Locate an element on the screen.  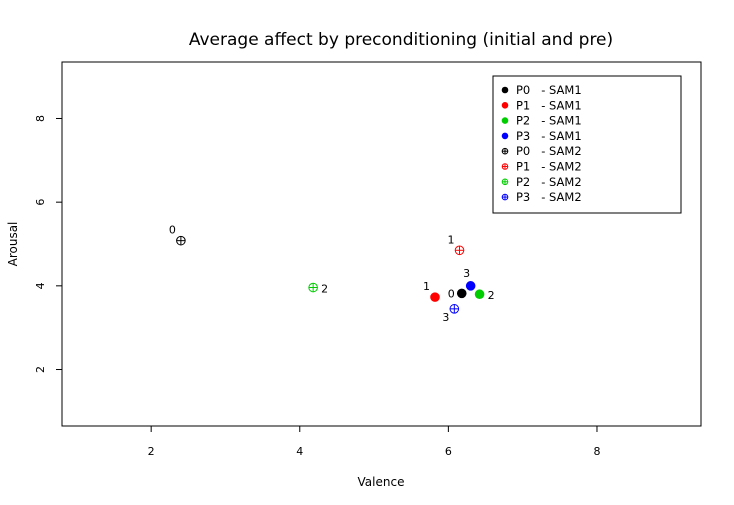
point-label-s6-0: 2 is located at coordinates (324, 289).